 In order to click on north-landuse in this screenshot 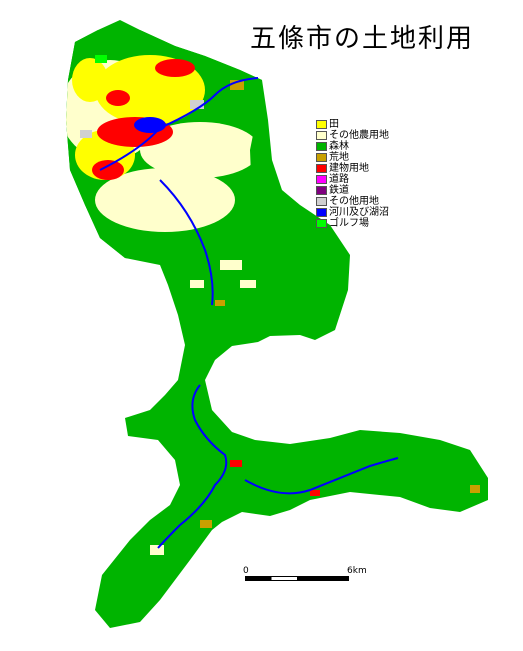, I will do `click(164, 145)`.